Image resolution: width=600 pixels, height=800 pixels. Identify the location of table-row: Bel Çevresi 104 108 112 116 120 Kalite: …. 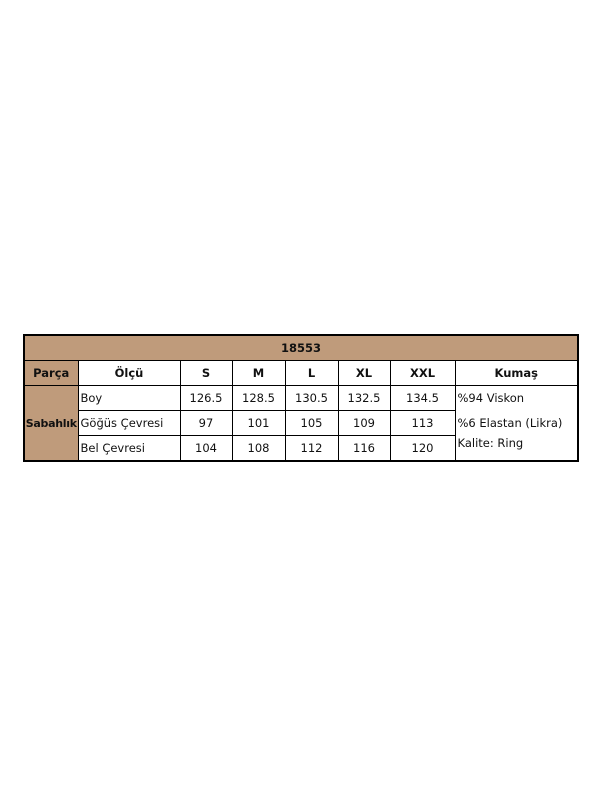
(301, 448).